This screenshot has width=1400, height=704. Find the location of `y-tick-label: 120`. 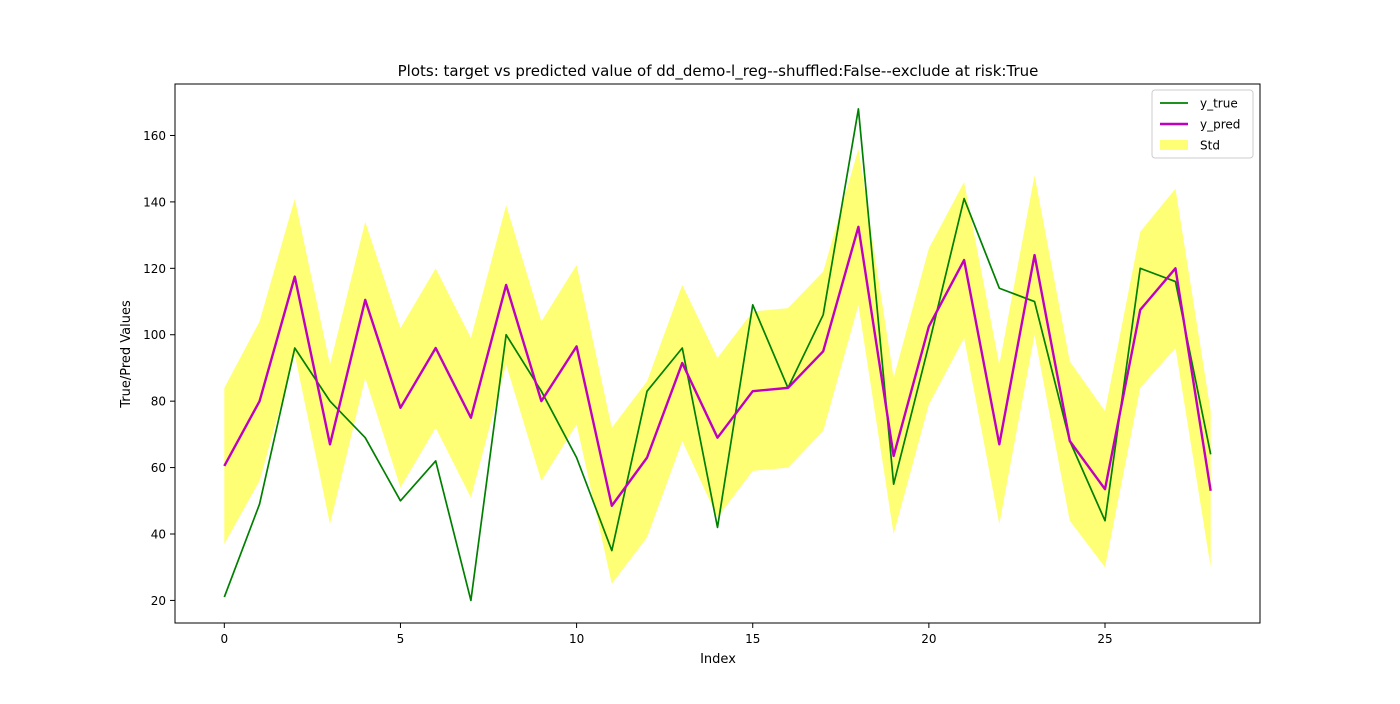

y-tick-label: 120 is located at coordinates (154, 269).